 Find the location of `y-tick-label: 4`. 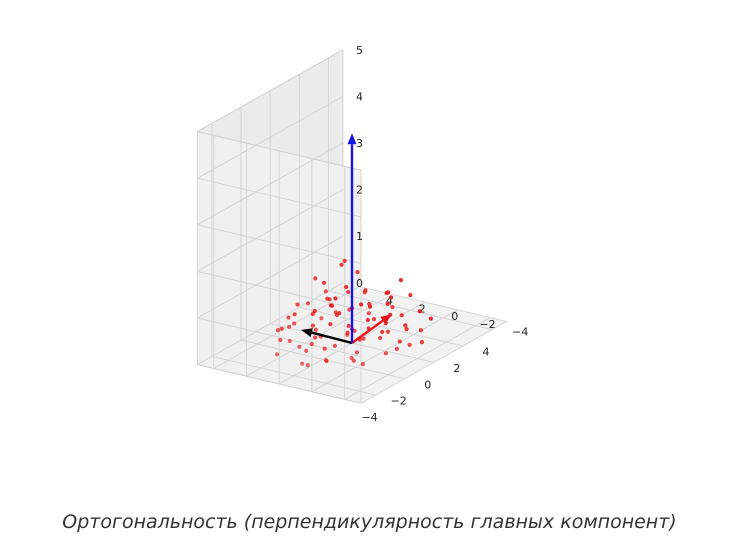

y-tick-label: 4 is located at coordinates (389, 301).